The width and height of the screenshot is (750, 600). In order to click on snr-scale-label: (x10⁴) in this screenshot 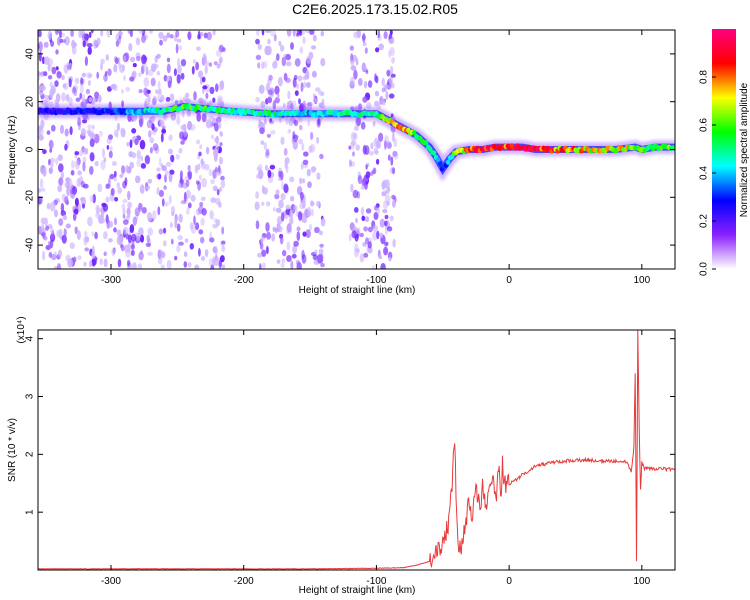, I will do `click(21, 329)`.